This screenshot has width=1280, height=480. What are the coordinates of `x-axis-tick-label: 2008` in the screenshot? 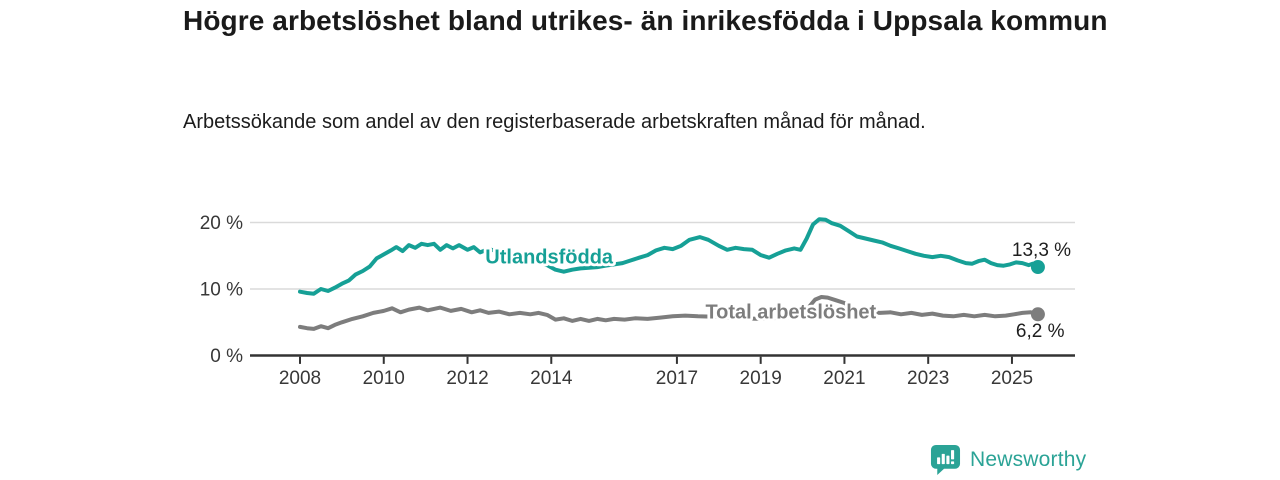 It's located at (300, 378).